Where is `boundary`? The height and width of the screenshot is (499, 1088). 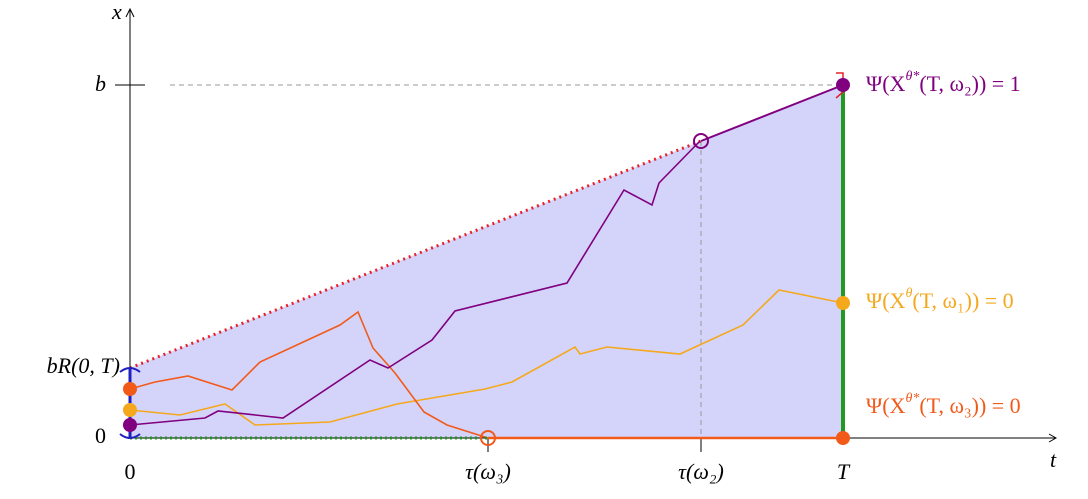 boundary is located at coordinates (772, 113).